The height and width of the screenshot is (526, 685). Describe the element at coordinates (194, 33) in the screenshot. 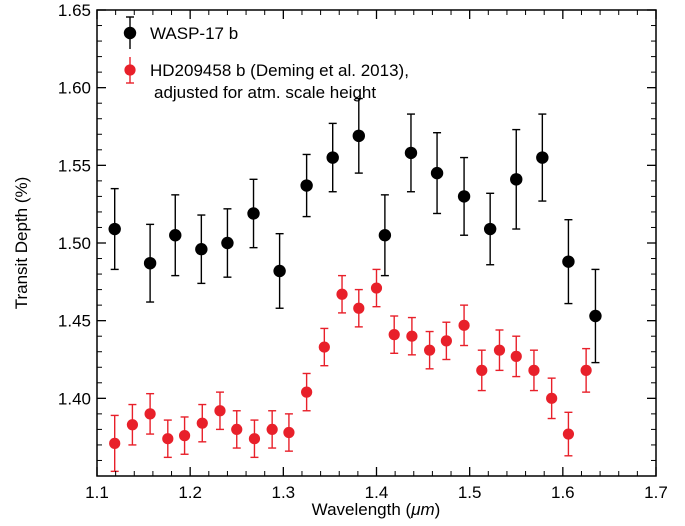

I see `legend-label-wasp17b: WASP-17 b` at that location.